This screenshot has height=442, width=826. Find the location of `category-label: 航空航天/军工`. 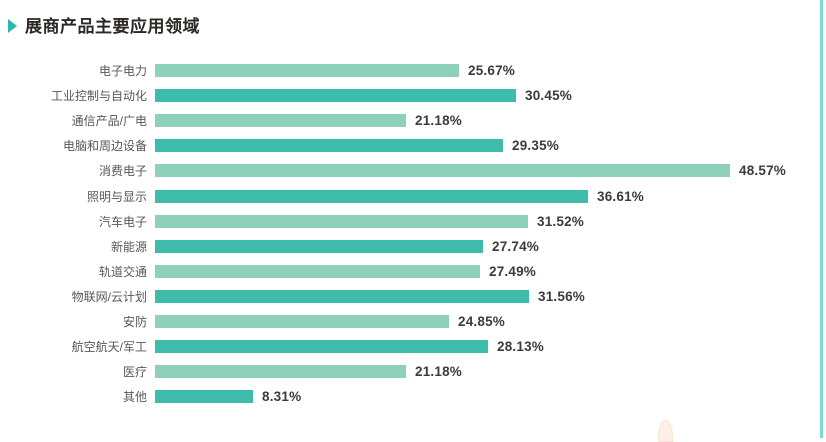

category-label: 航空航天/军工 is located at coordinates (109, 347).